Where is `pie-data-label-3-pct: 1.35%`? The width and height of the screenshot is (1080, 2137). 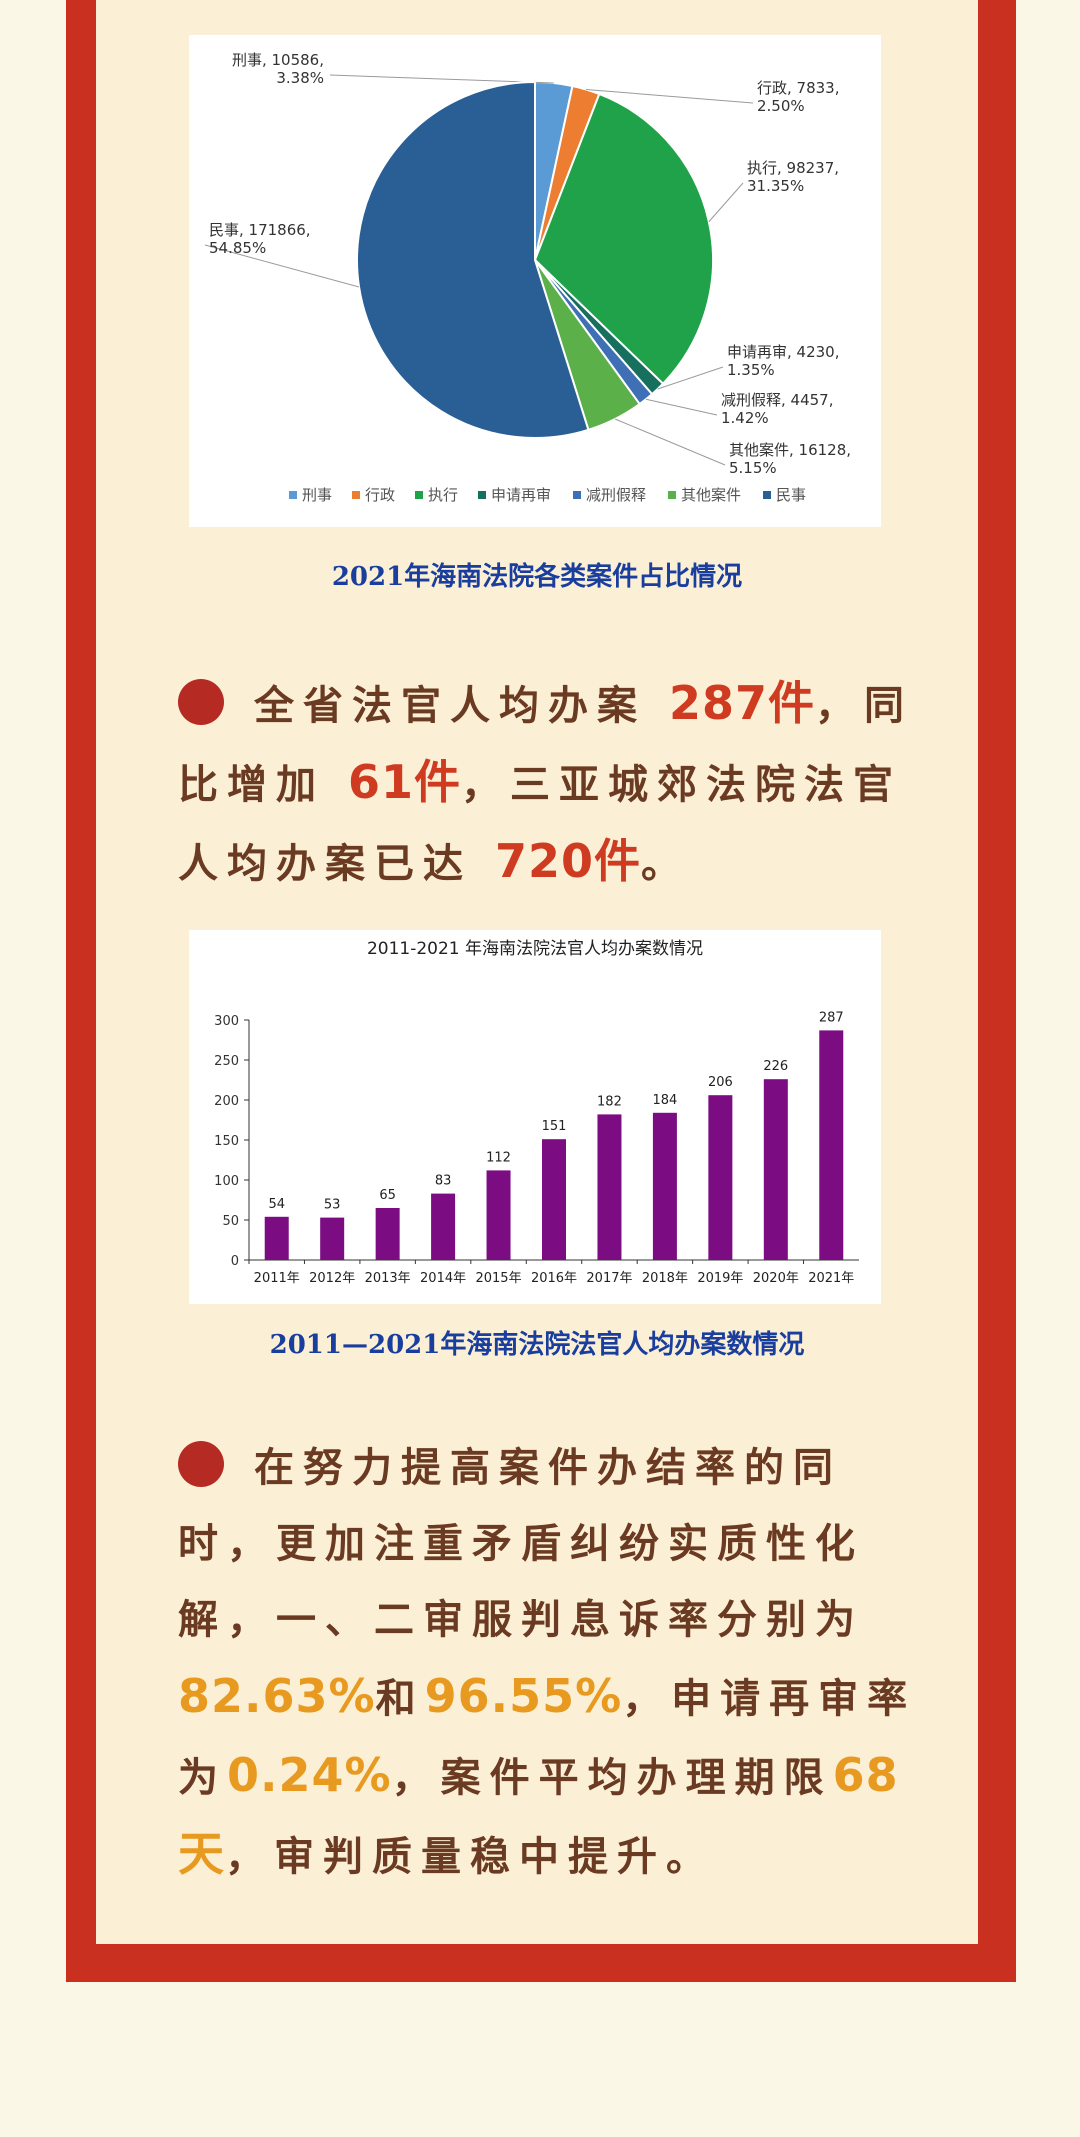
pie-data-label-3-pct: 1.35% is located at coordinates (751, 370).